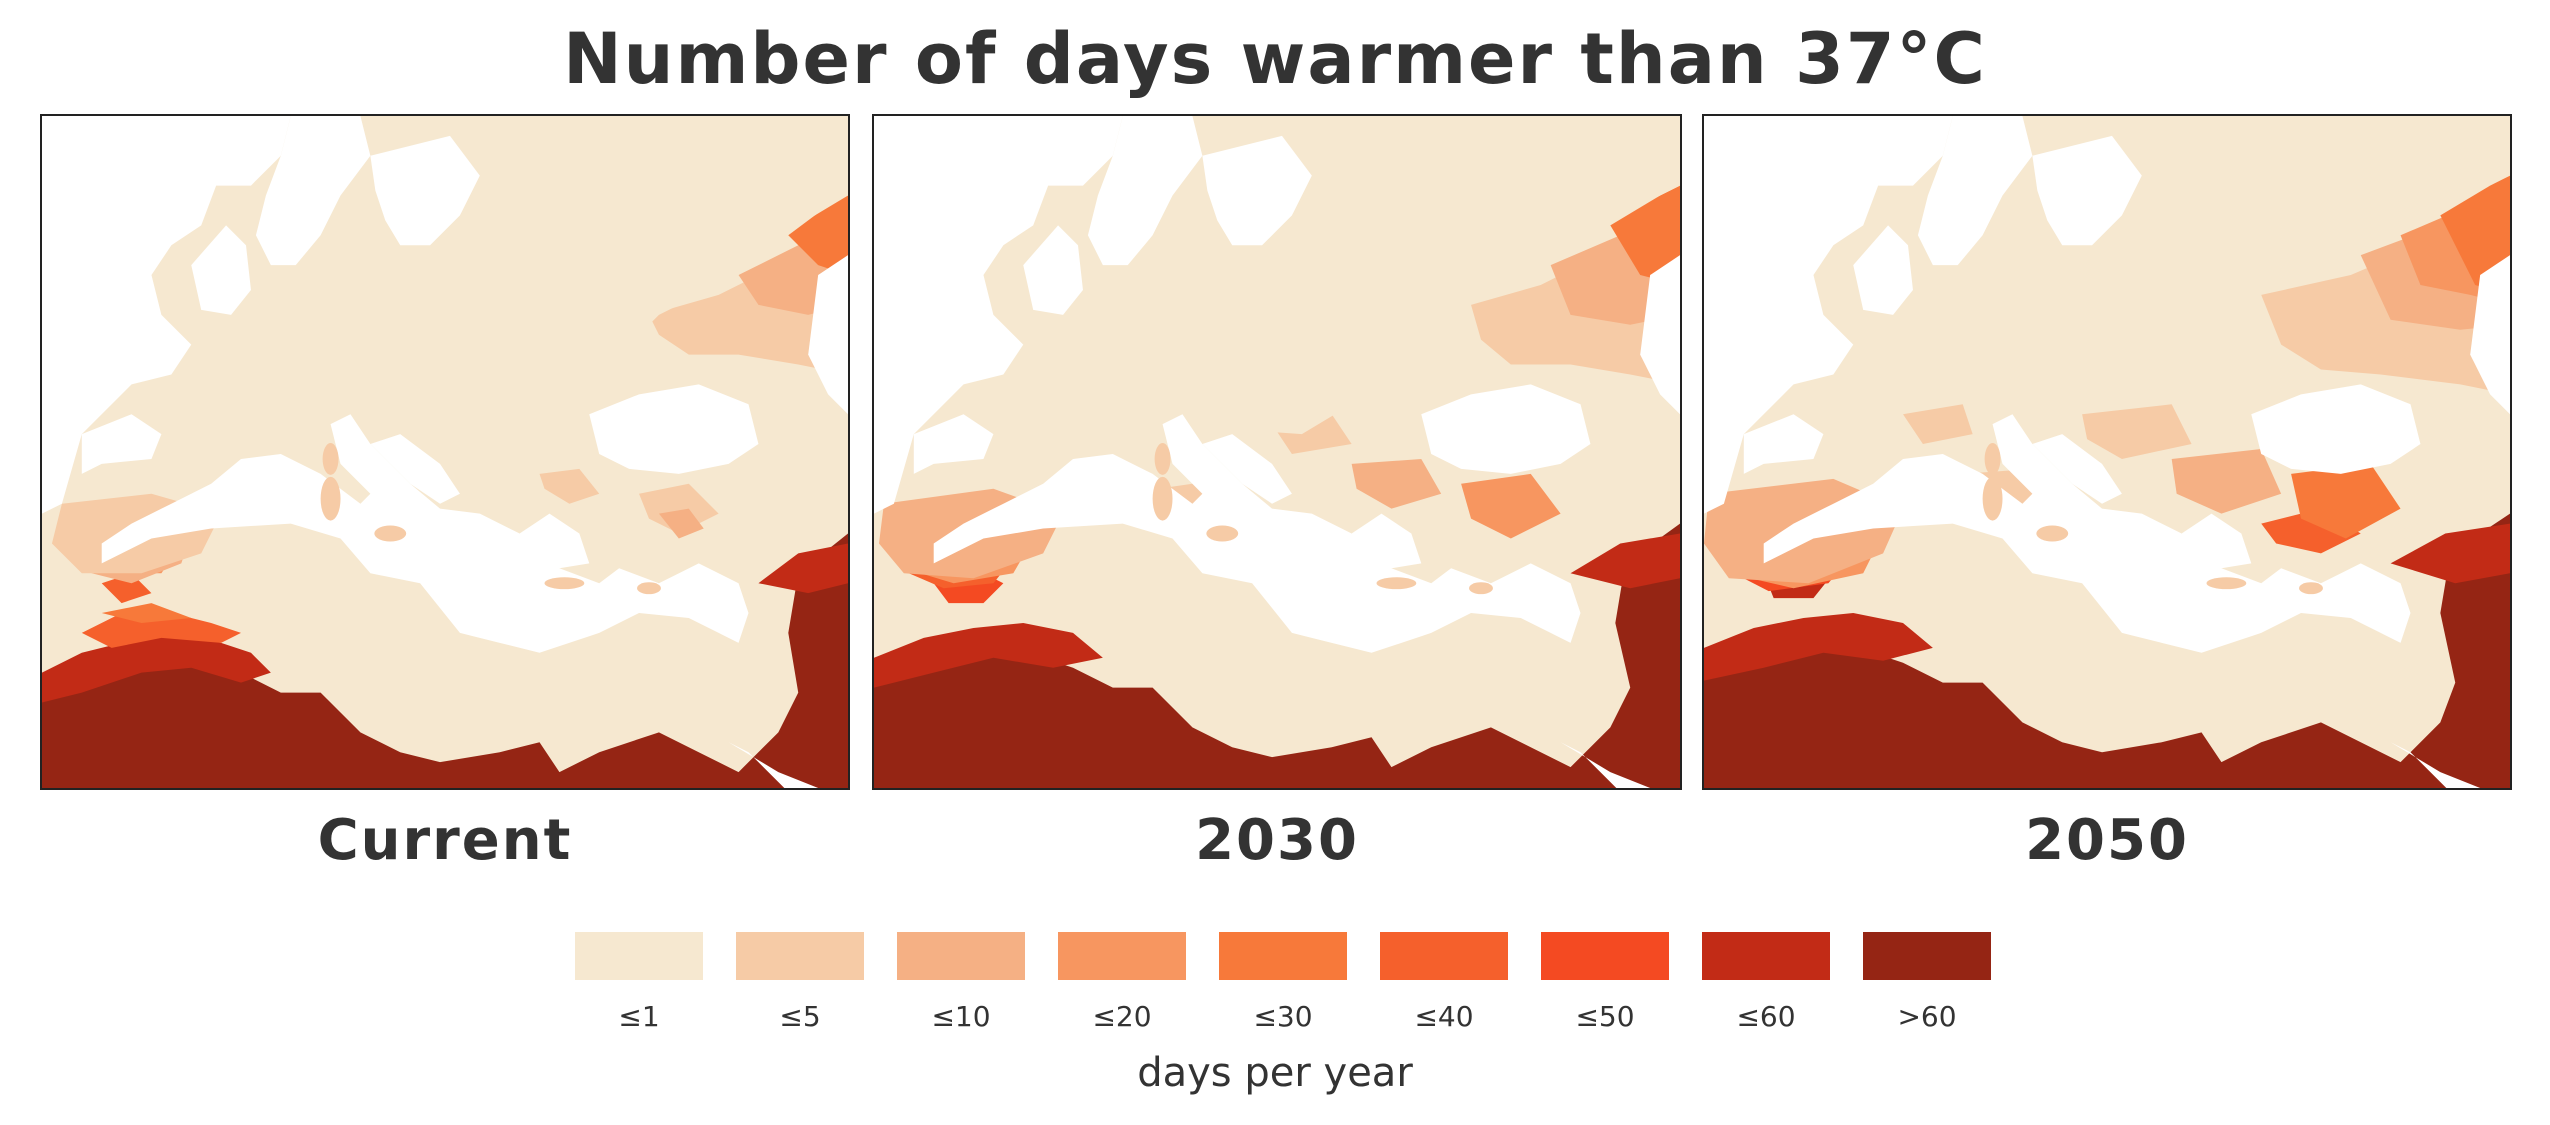 The width and height of the screenshot is (2550, 1125). What do you see at coordinates (1285, 1007) in the screenshot?
I see `legend: ≤1 ≤5 ≤10 ≤20 ≤30 ≤40 ≤50 ≤60 >60` at bounding box center [1285, 1007].